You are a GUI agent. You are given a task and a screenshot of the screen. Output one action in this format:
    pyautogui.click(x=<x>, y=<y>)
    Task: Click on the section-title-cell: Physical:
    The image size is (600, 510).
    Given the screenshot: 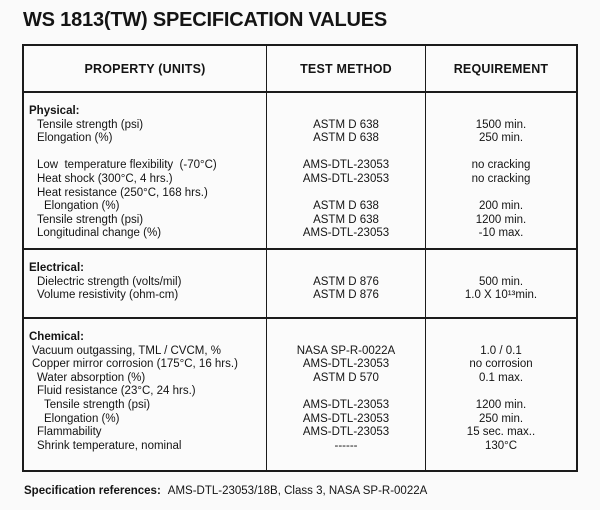 What is the action you would take?
    pyautogui.click(x=54, y=111)
    